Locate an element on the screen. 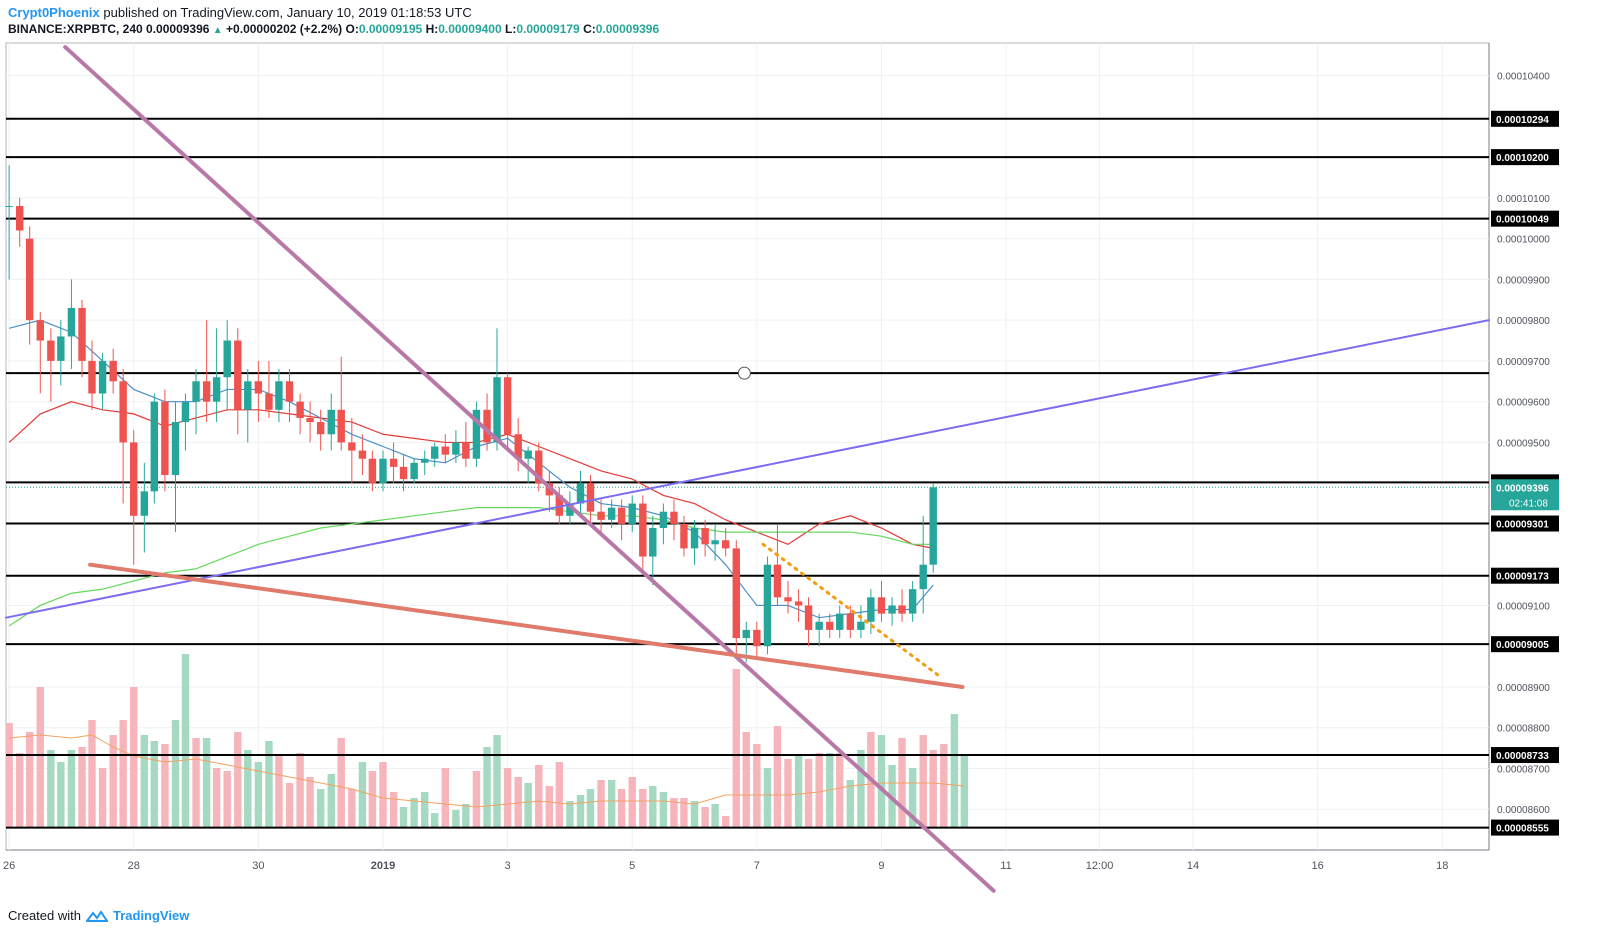  trendline-handle is located at coordinates (744, 373).